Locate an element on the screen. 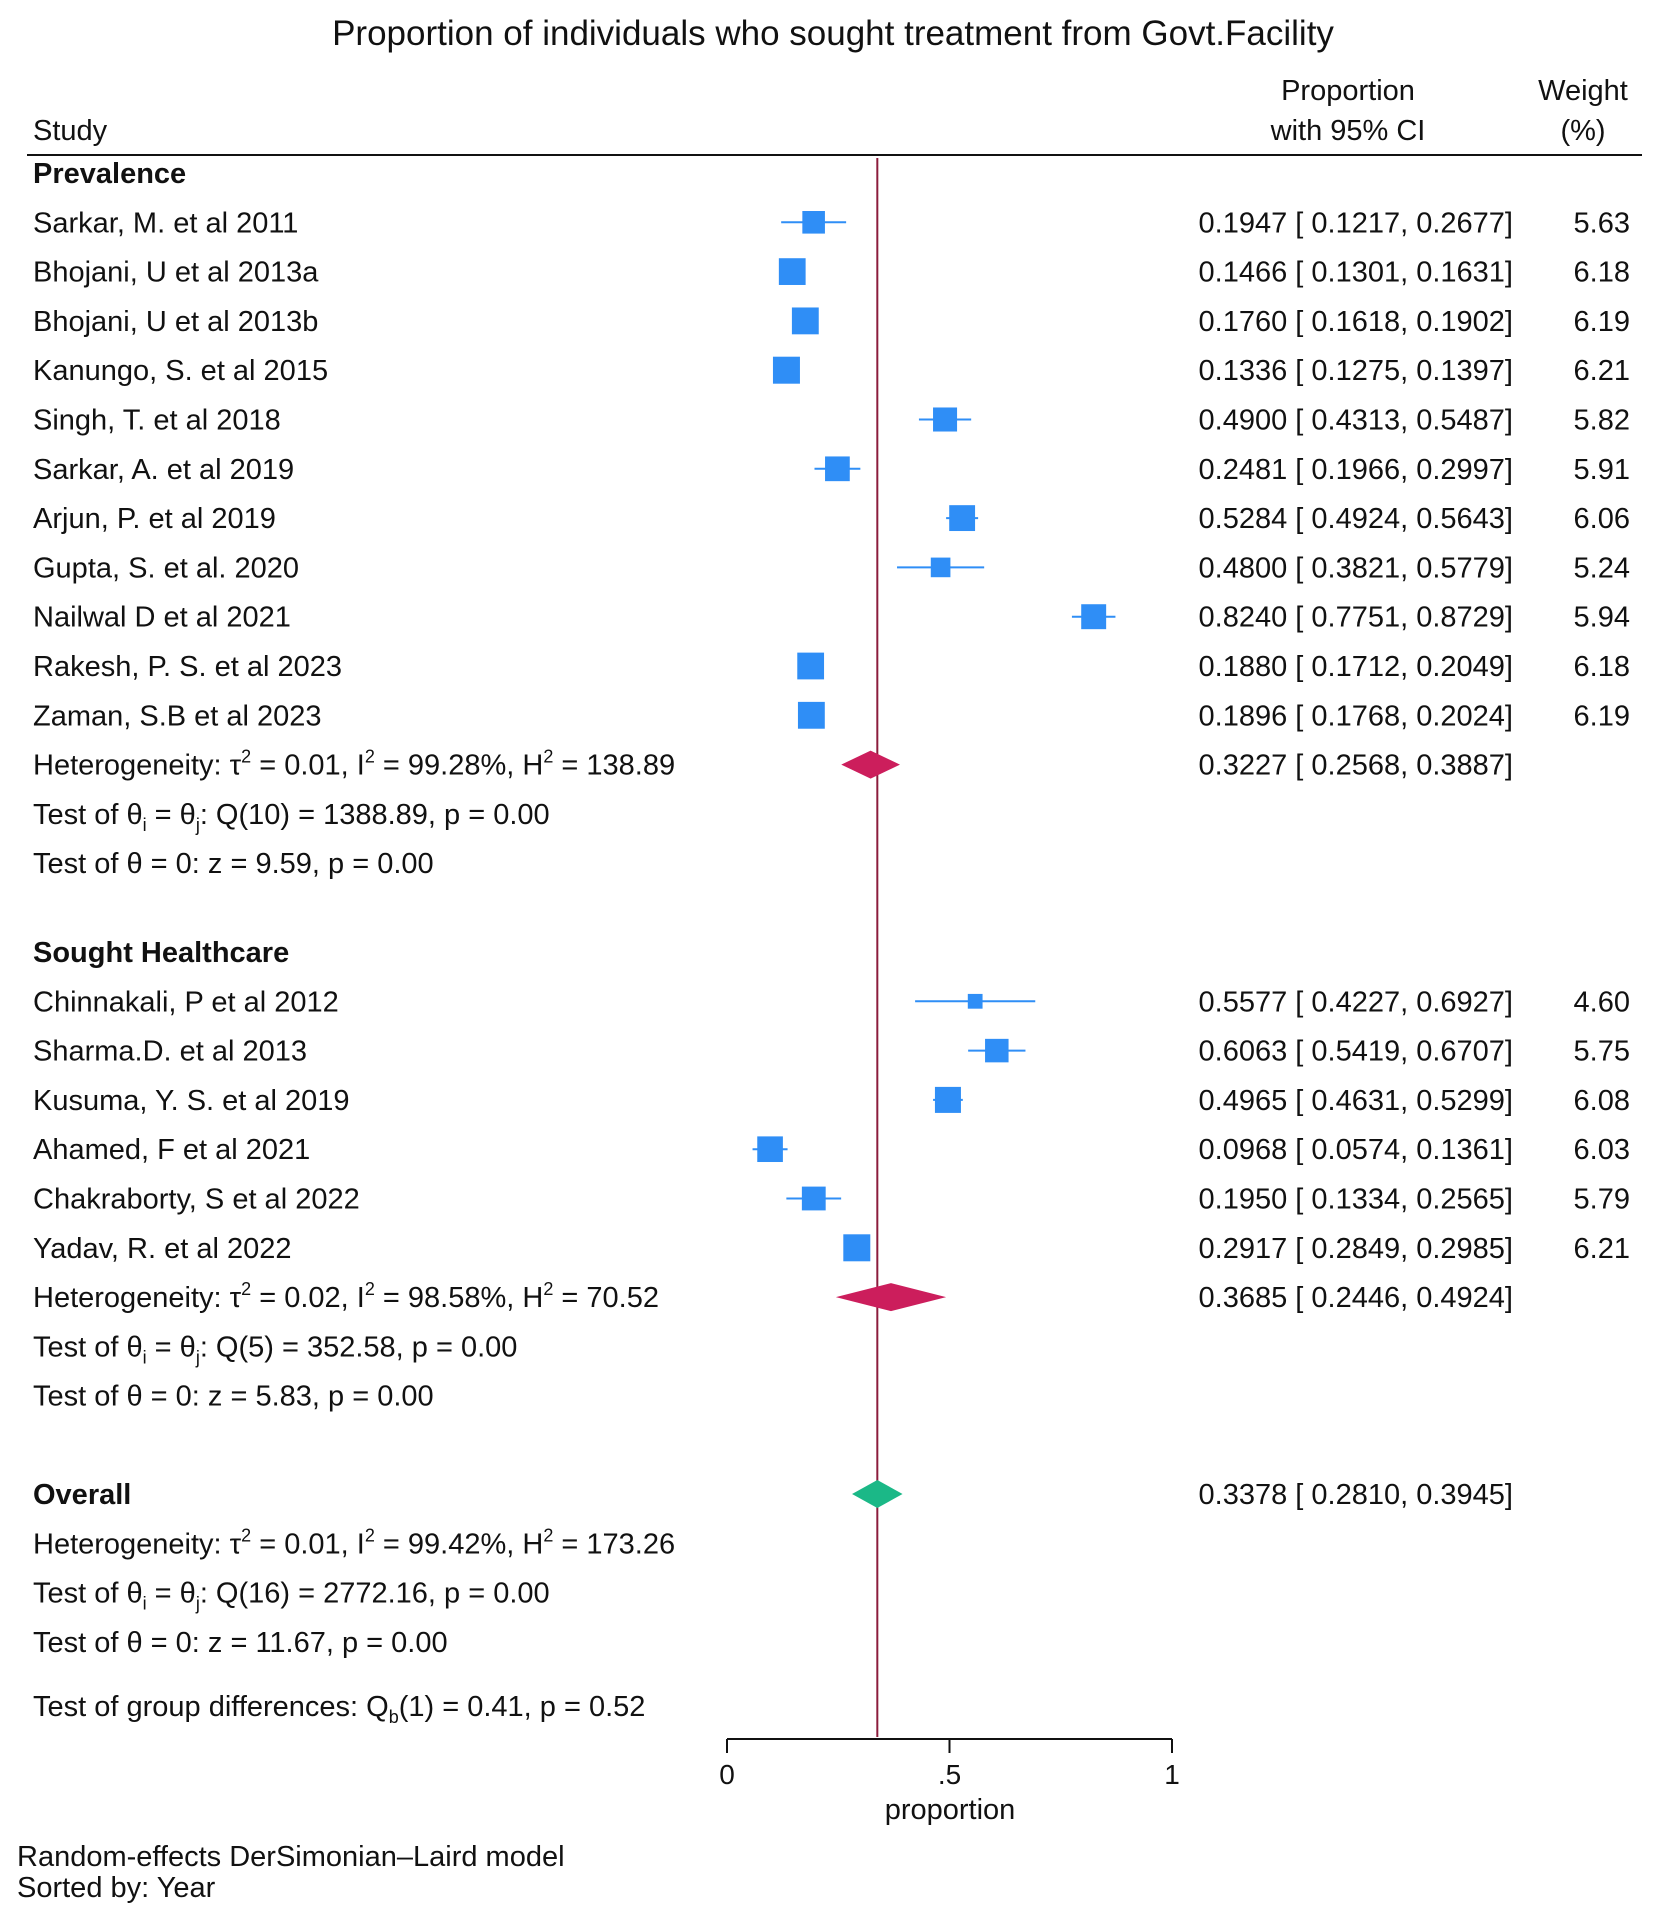 Image resolution: width=1654 pixels, height=1913 pixels. study-ci-text: 0.2917 [ 0.2849, 0.2985] is located at coordinates (1356, 1249).